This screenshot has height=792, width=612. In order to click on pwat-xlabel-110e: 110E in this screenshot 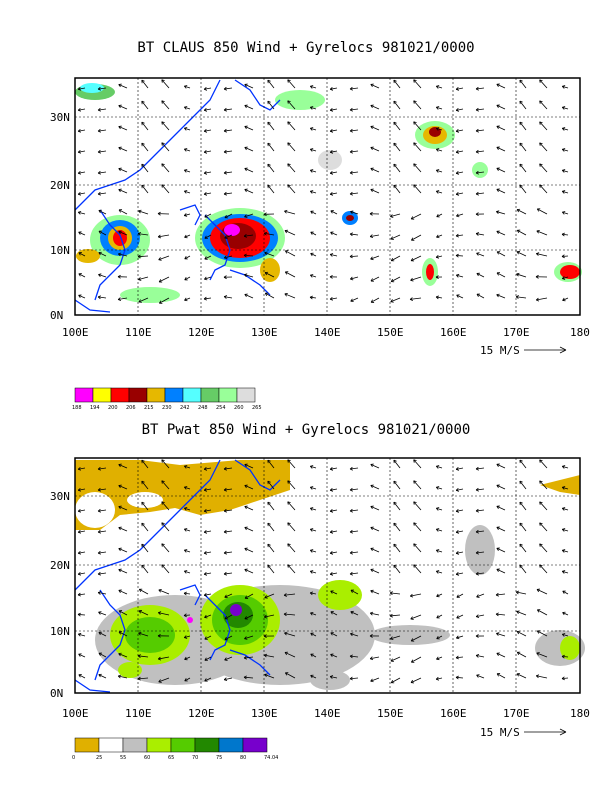, I will do `click(138, 713)`.